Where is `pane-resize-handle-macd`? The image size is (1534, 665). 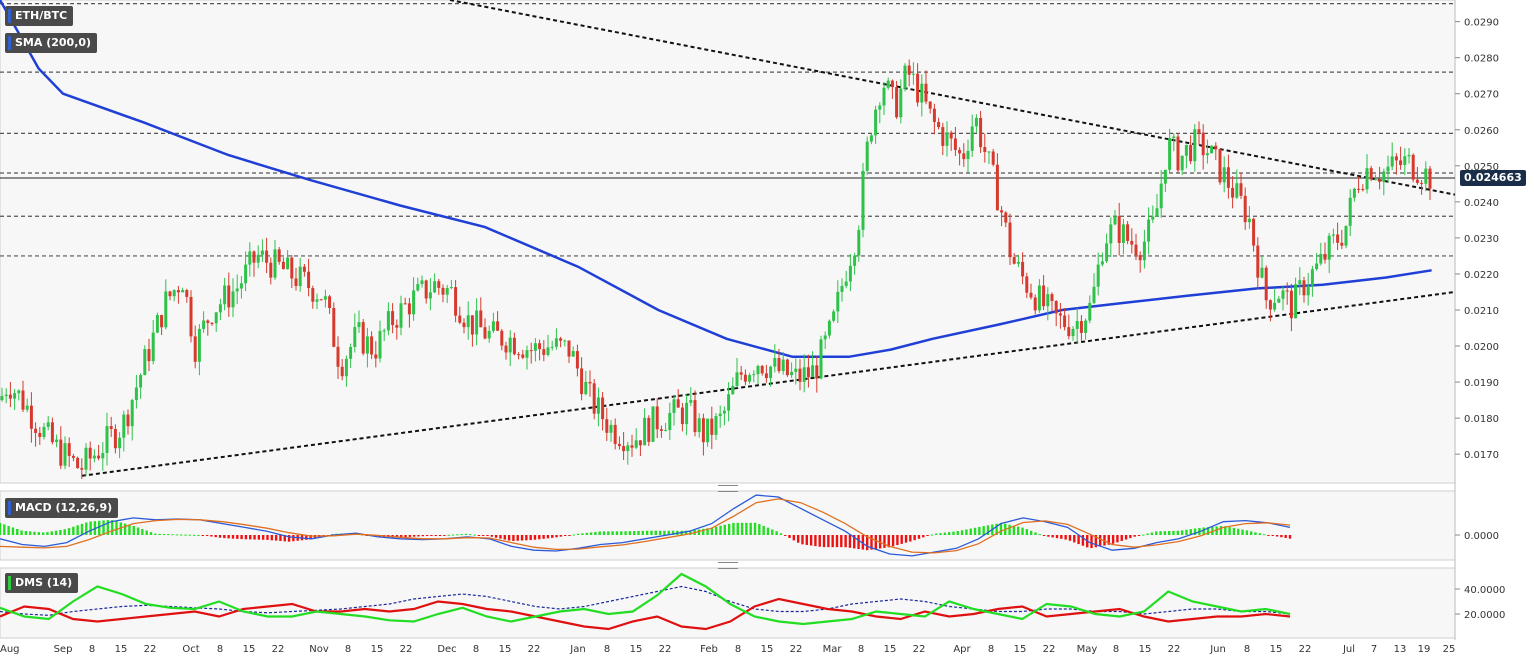 pane-resize-handle-macd is located at coordinates (728, 488).